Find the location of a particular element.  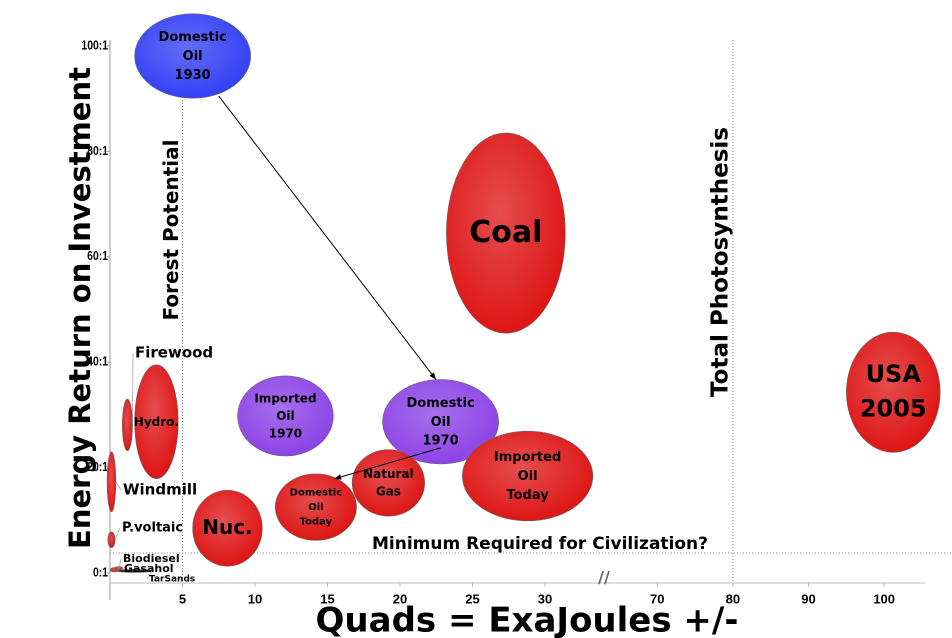

bubble-label: Domestic Oil 1970 is located at coordinates (440, 421).